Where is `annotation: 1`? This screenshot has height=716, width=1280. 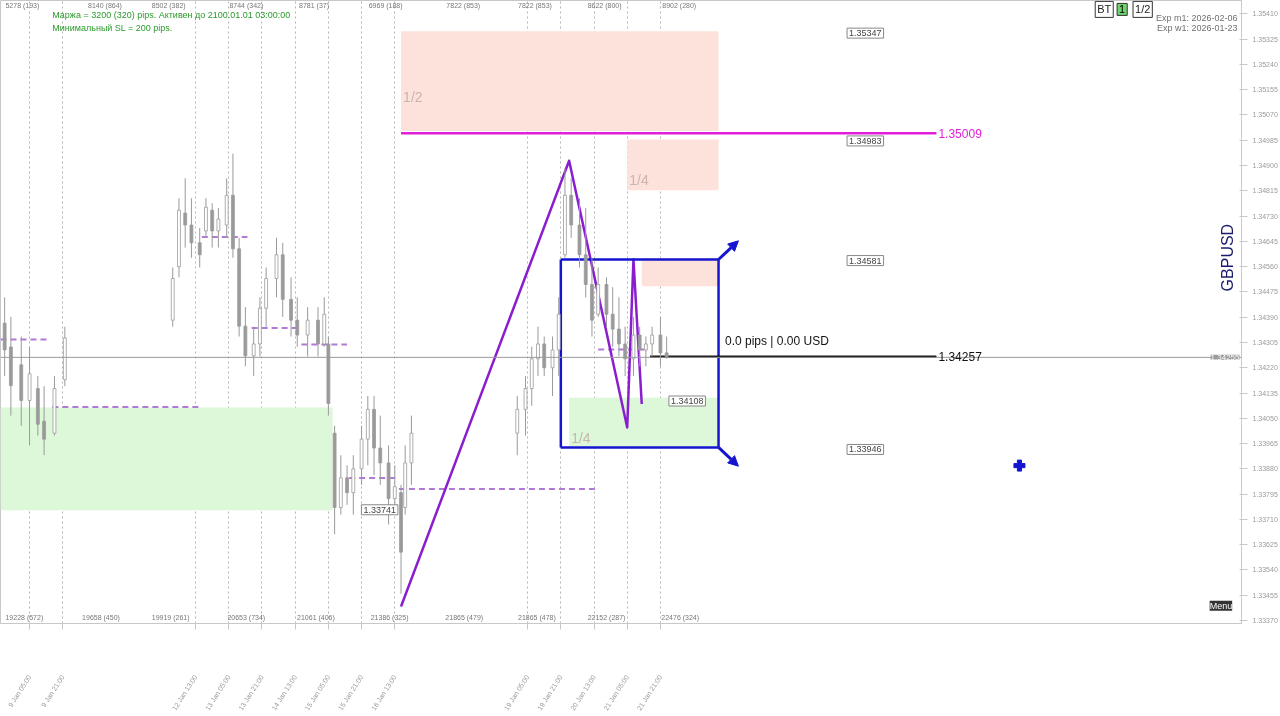
annotation: 1 is located at coordinates (1122, 9).